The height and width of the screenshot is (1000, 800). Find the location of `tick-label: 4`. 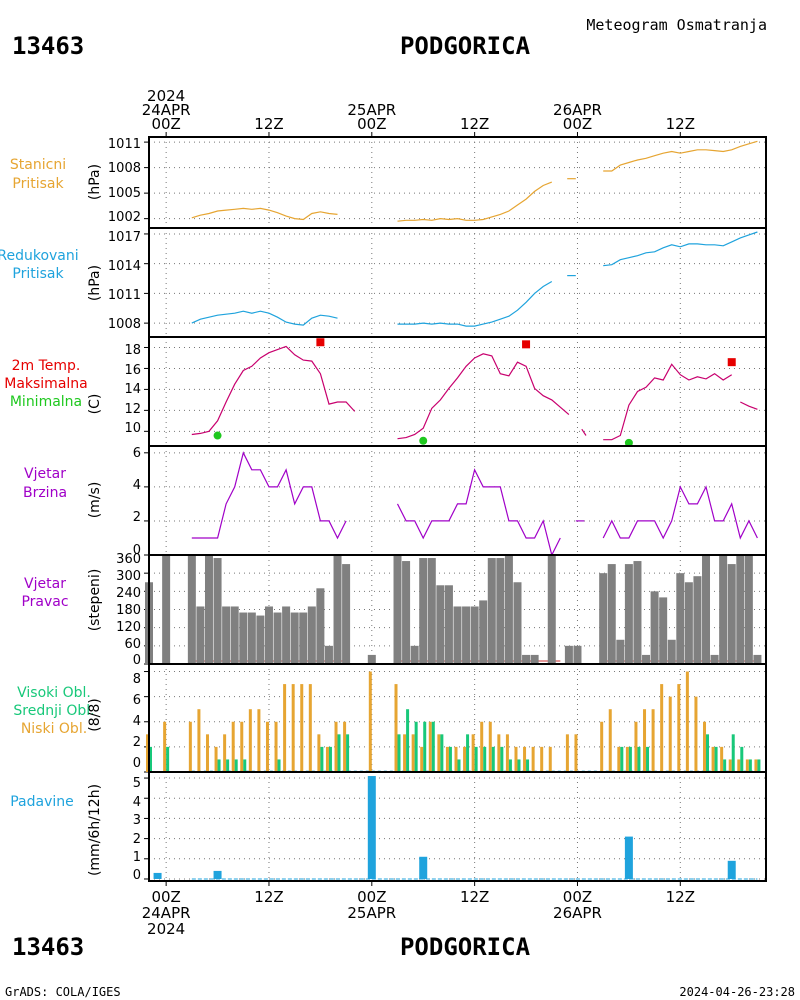

tick-label: 4 is located at coordinates (137, 721).